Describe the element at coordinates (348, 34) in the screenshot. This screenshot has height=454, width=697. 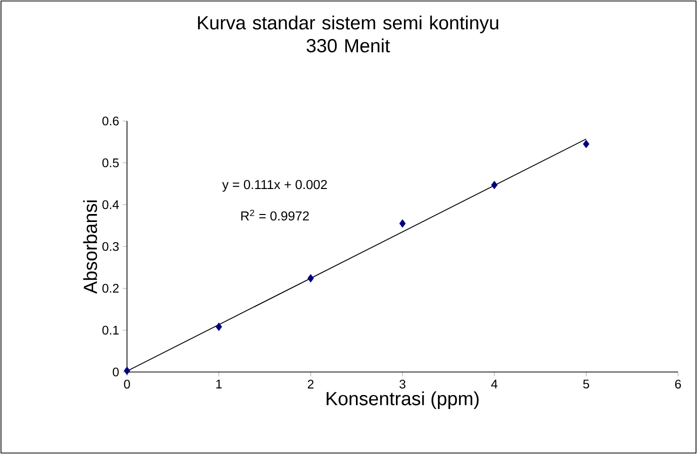
I see `chart-title: Kurva standar sistem semi kontinyu 330 Menit` at that location.